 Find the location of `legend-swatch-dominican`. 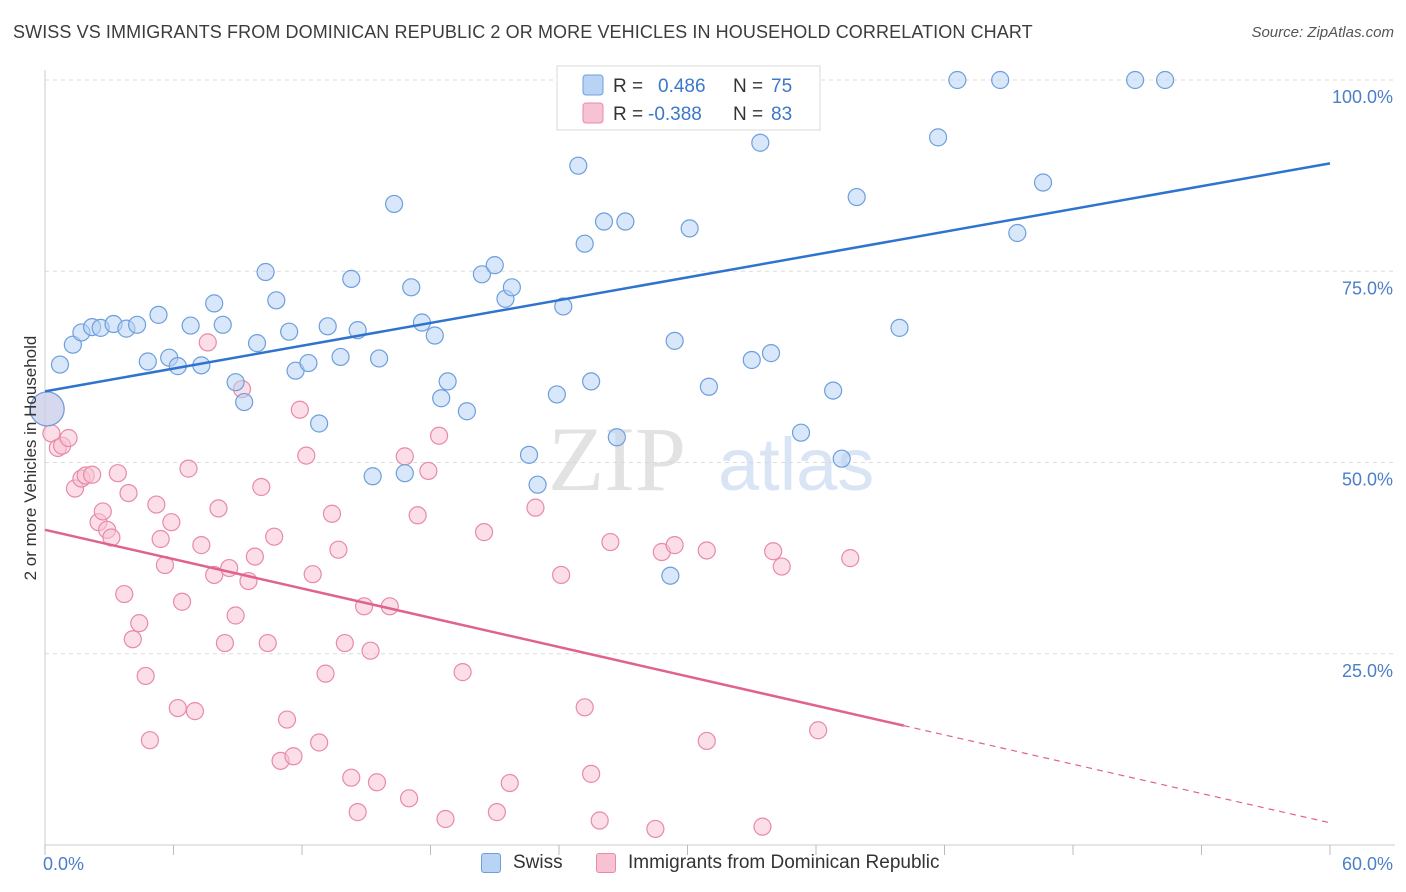

legend-swatch-dominican is located at coordinates (593, 113).